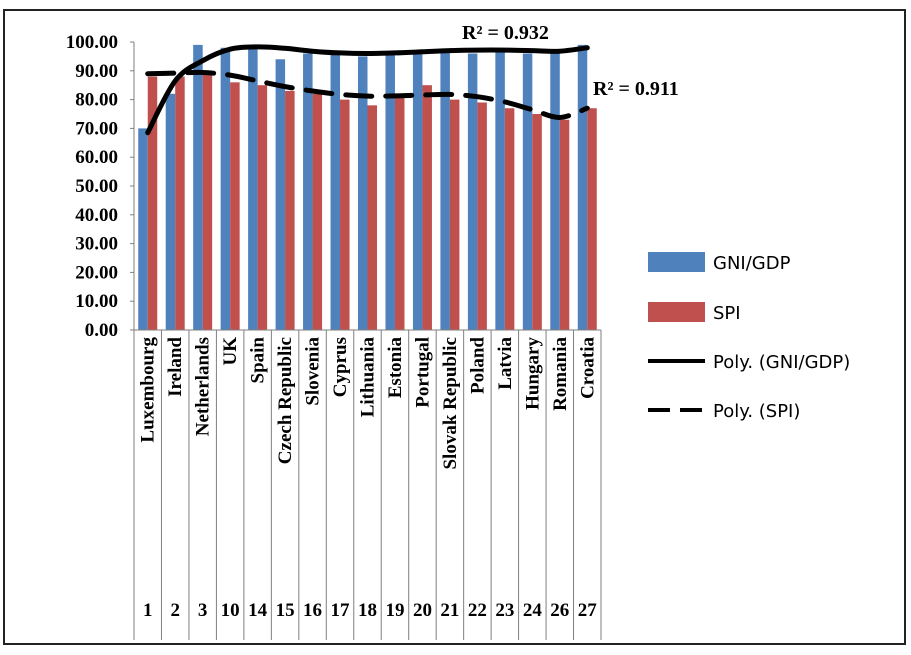  I want to click on y-tick-label: 40.00, so click(96, 215).